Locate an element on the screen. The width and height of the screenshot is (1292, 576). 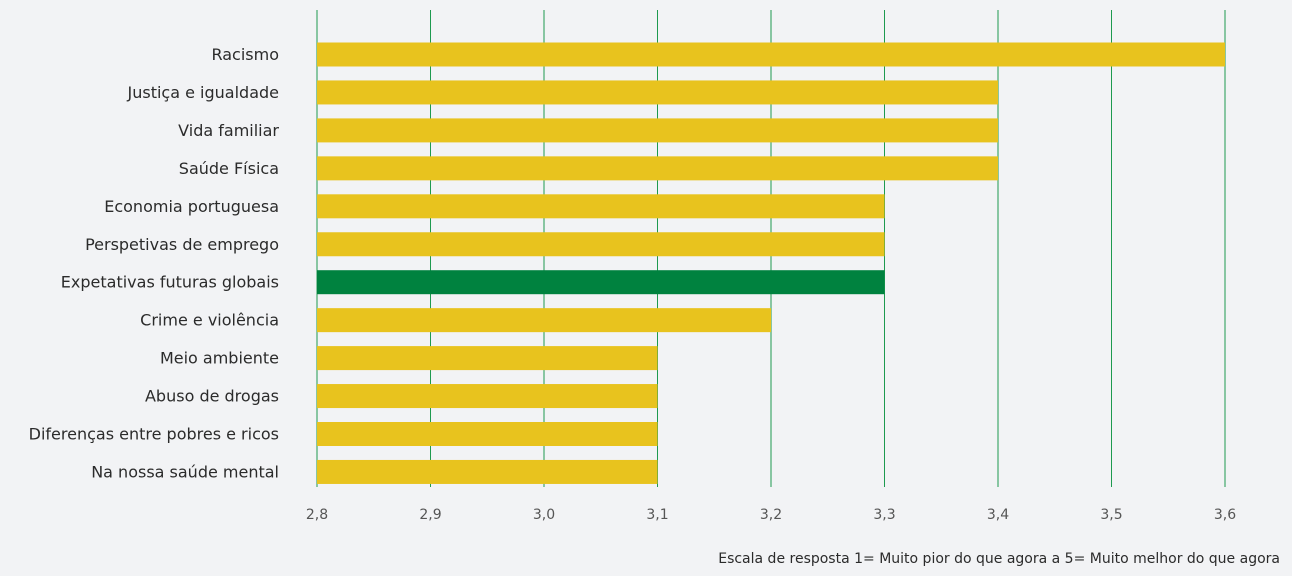
x-tick-labels: 2,8 2,9 3,0 3,1 3,2 3,3 3,4 3,5 3,6 is located at coordinates (771, 515).